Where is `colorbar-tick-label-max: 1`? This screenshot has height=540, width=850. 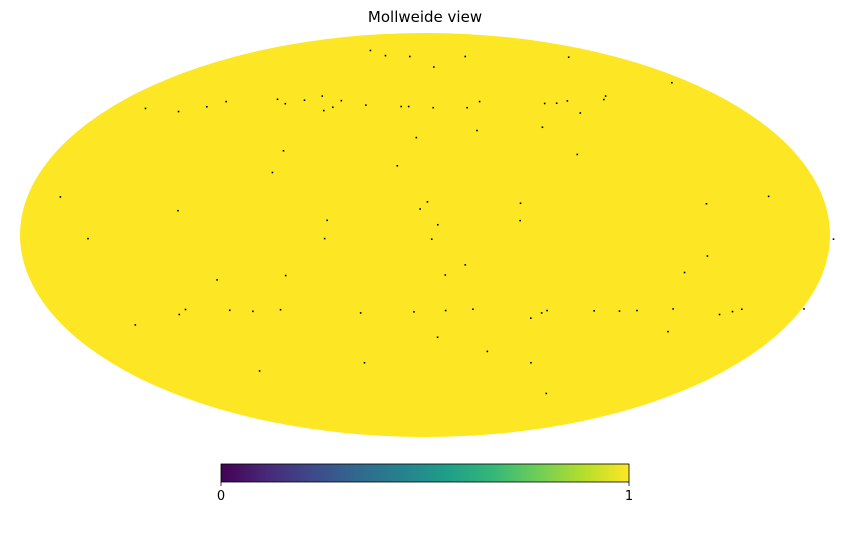
colorbar-tick-label-max: 1 is located at coordinates (629, 496).